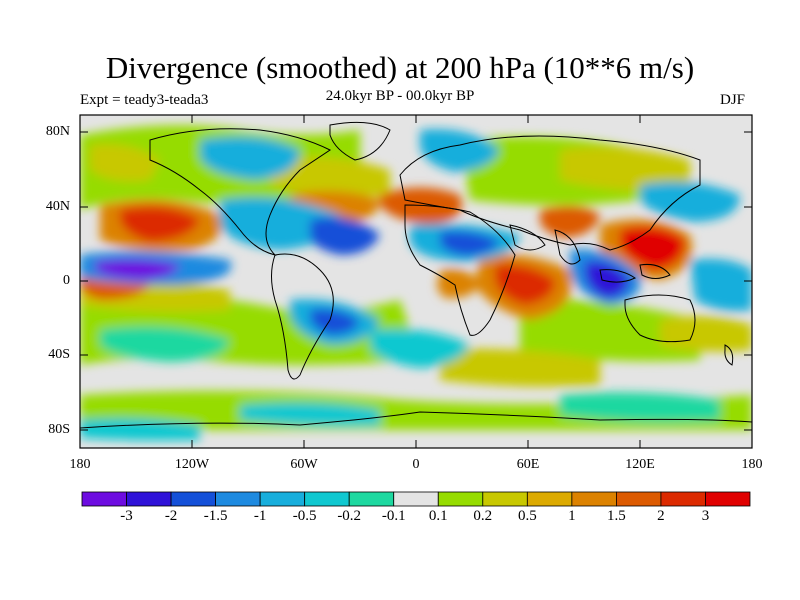 The width and height of the screenshot is (800, 600). I want to click on lon-label-180e: 180, so click(752, 464).